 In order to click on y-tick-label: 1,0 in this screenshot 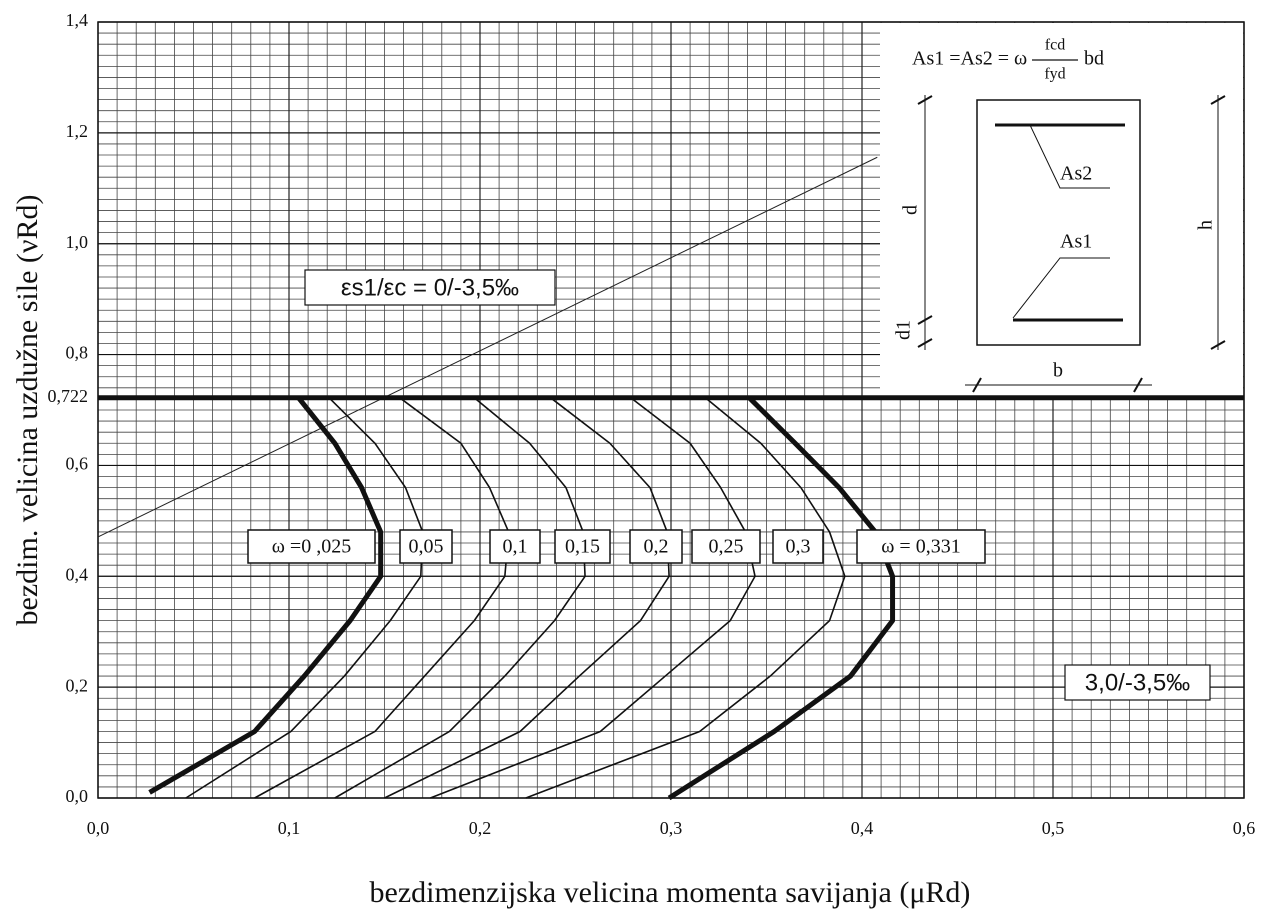, I will do `click(77, 242)`.